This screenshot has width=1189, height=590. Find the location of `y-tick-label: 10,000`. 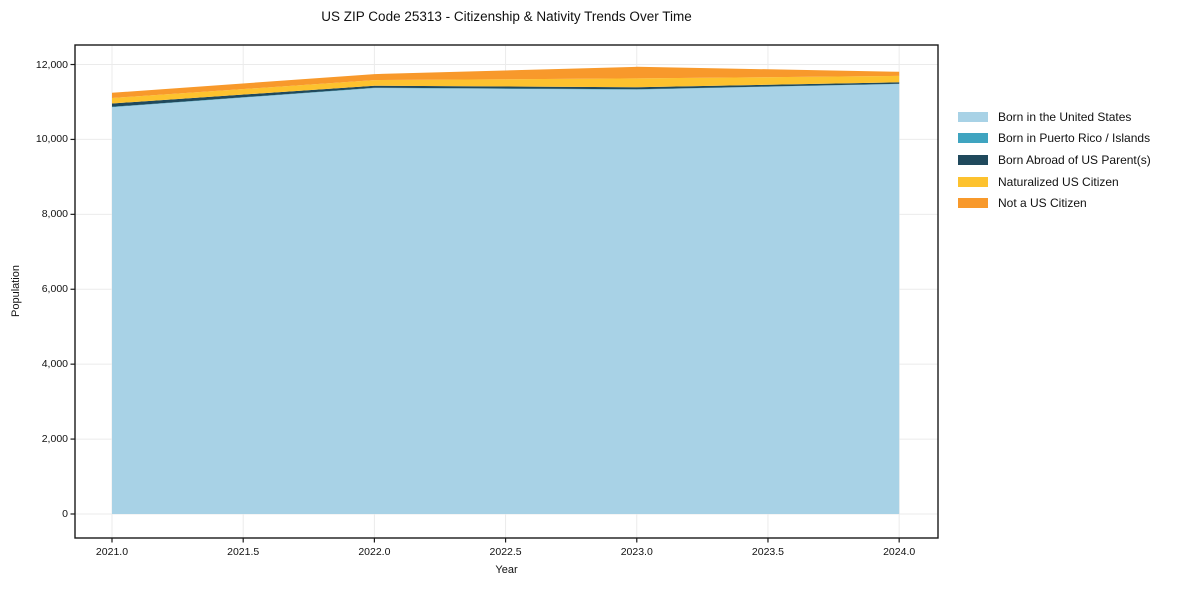

y-tick-label: 10,000 is located at coordinates (51, 139).